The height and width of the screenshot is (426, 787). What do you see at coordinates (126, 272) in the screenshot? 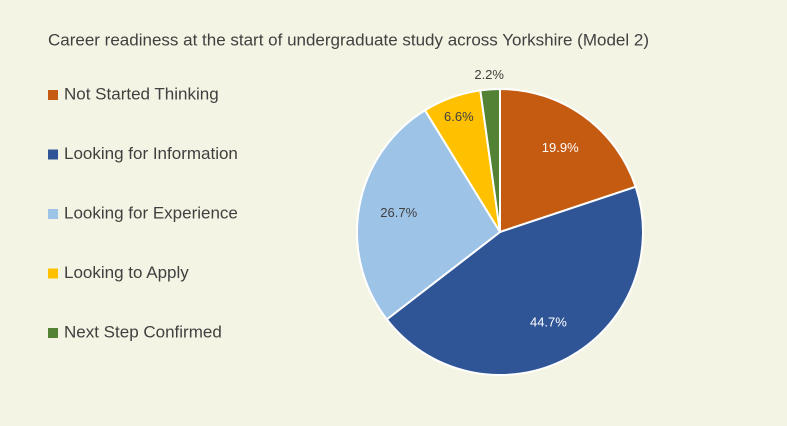
I see `legend-label: Looking to Apply` at bounding box center [126, 272].